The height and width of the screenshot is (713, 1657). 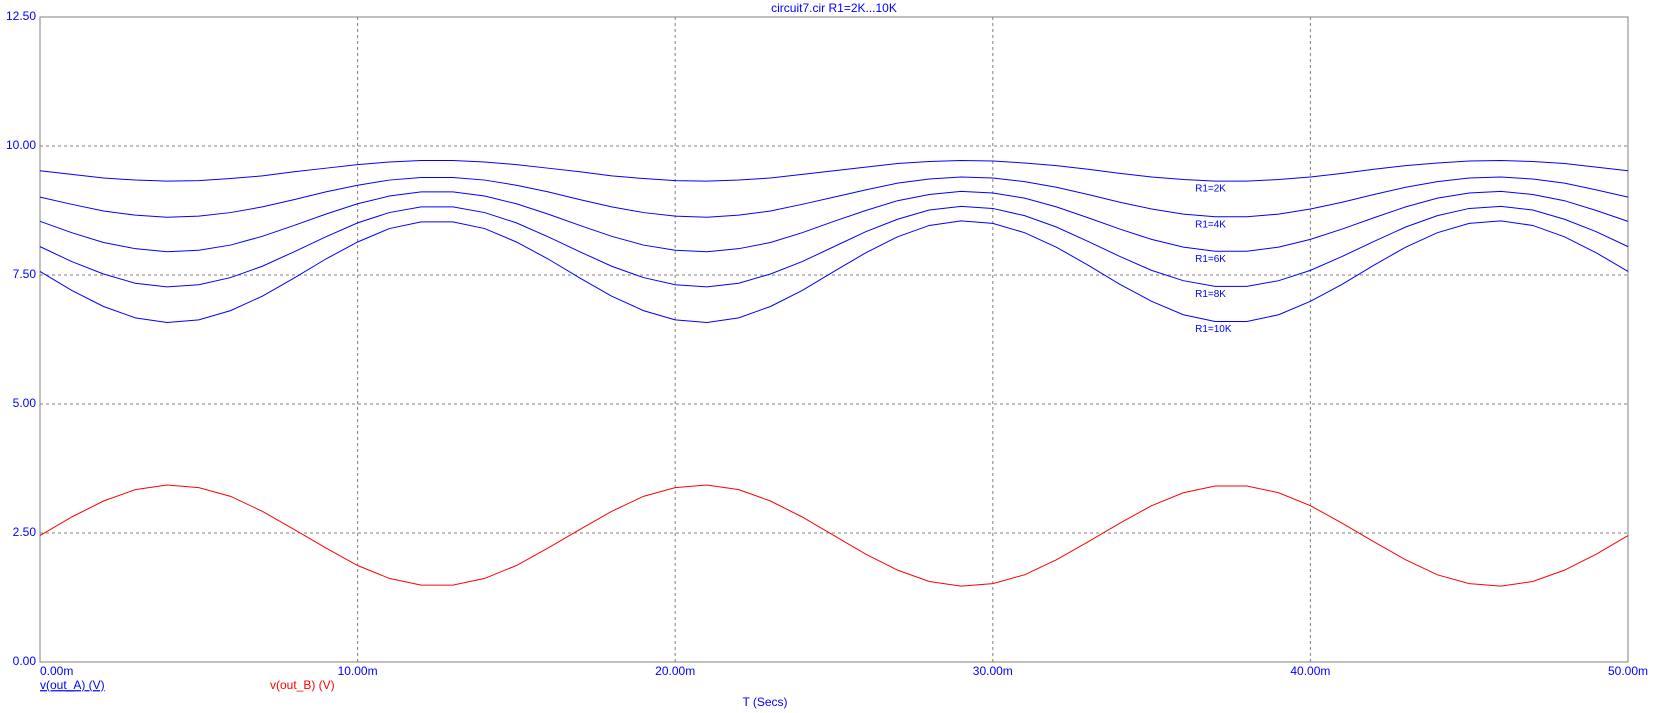 I want to click on y-tick-label: 12.50, so click(x=21, y=16).